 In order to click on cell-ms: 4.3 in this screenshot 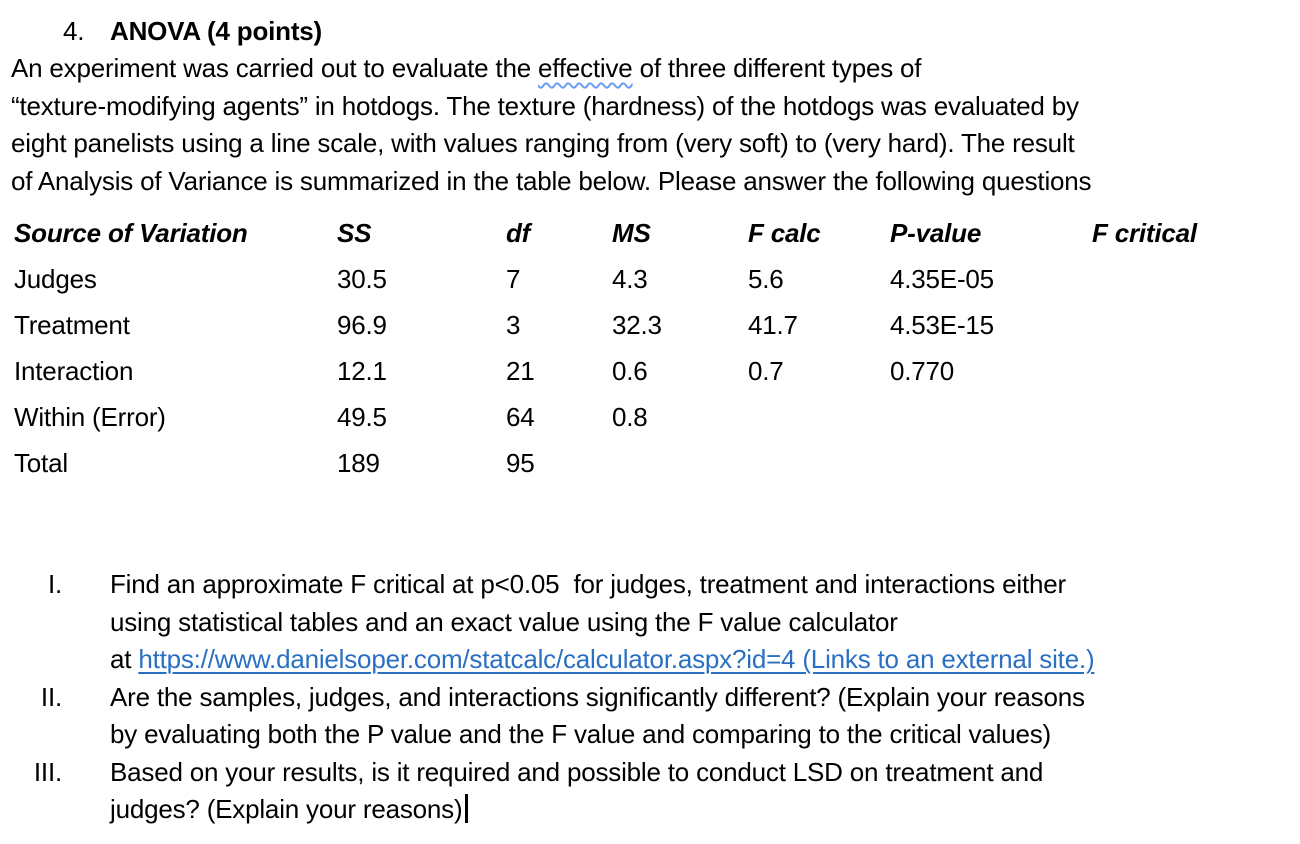, I will do `click(630, 279)`.